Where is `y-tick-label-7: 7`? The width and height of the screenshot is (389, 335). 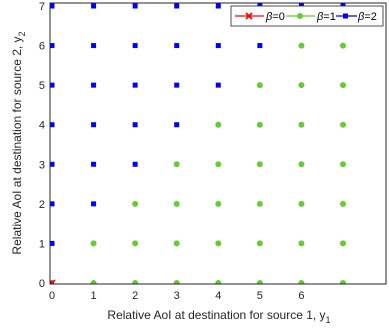 y-tick-label-7: 7 is located at coordinates (42, 7).